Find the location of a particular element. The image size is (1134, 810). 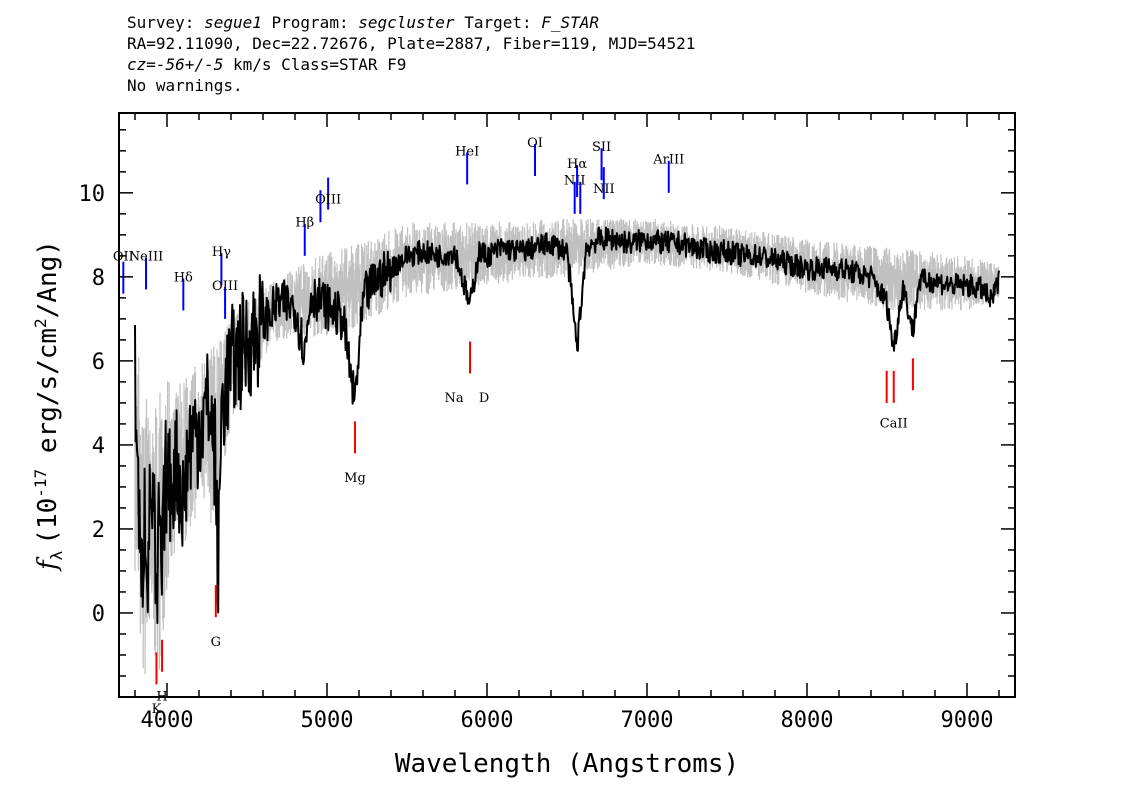

x-tick-label: 8000 is located at coordinates (807, 720).